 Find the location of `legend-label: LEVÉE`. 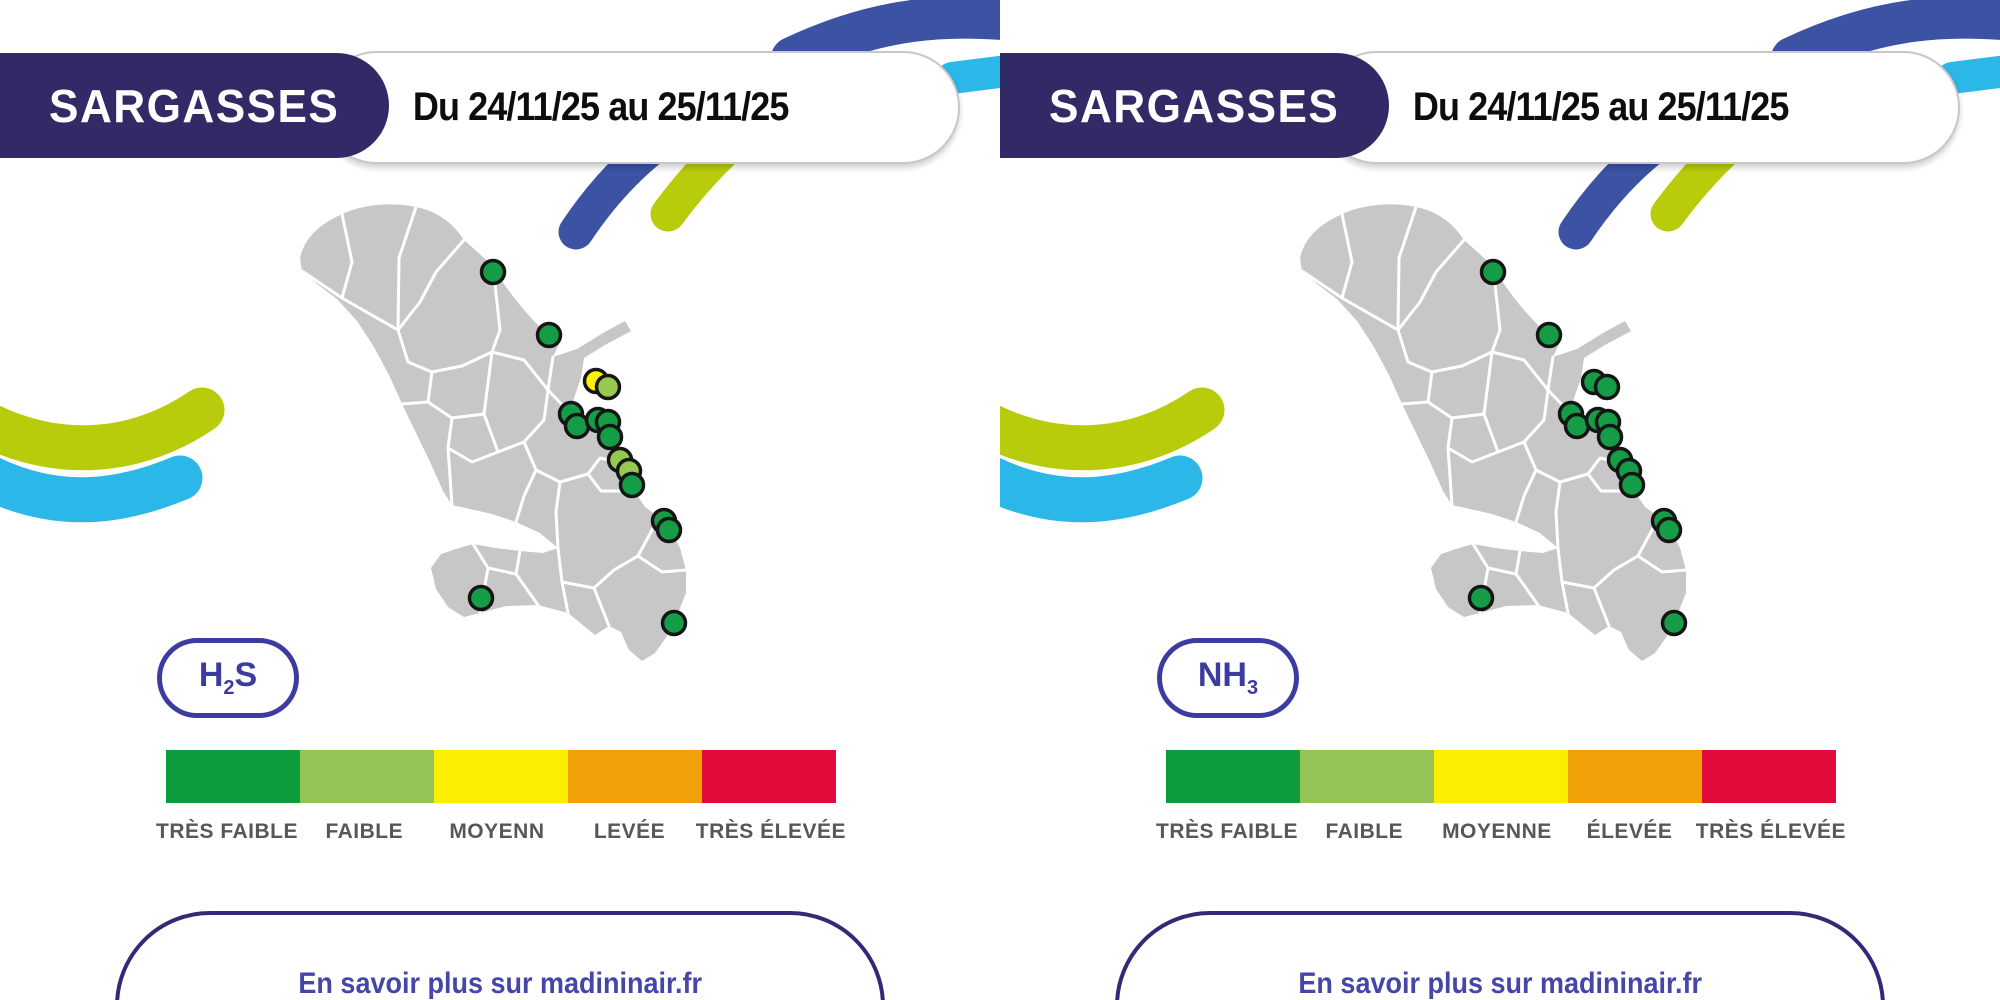

legend-label: LEVÉE is located at coordinates (629, 831).